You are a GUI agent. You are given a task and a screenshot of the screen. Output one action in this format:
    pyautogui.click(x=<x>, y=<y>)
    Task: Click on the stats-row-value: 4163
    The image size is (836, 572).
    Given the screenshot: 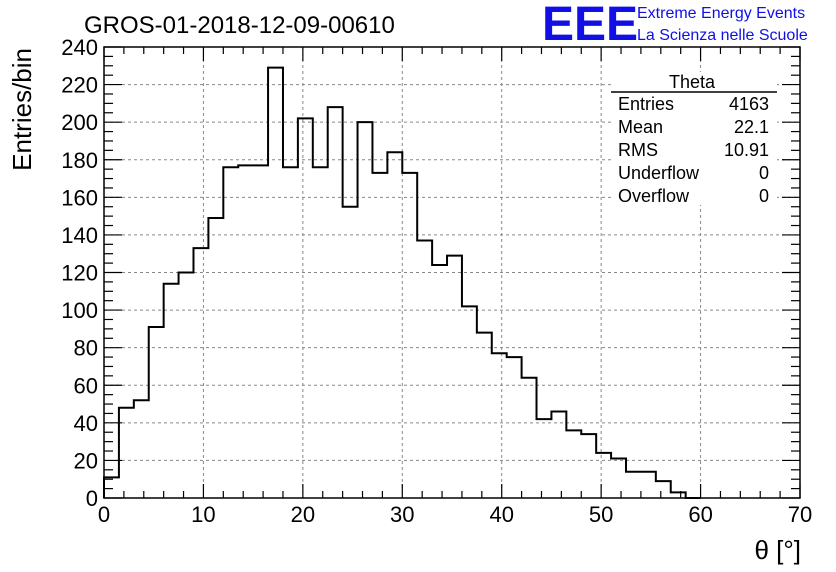 What is the action you would take?
    pyautogui.click(x=749, y=104)
    